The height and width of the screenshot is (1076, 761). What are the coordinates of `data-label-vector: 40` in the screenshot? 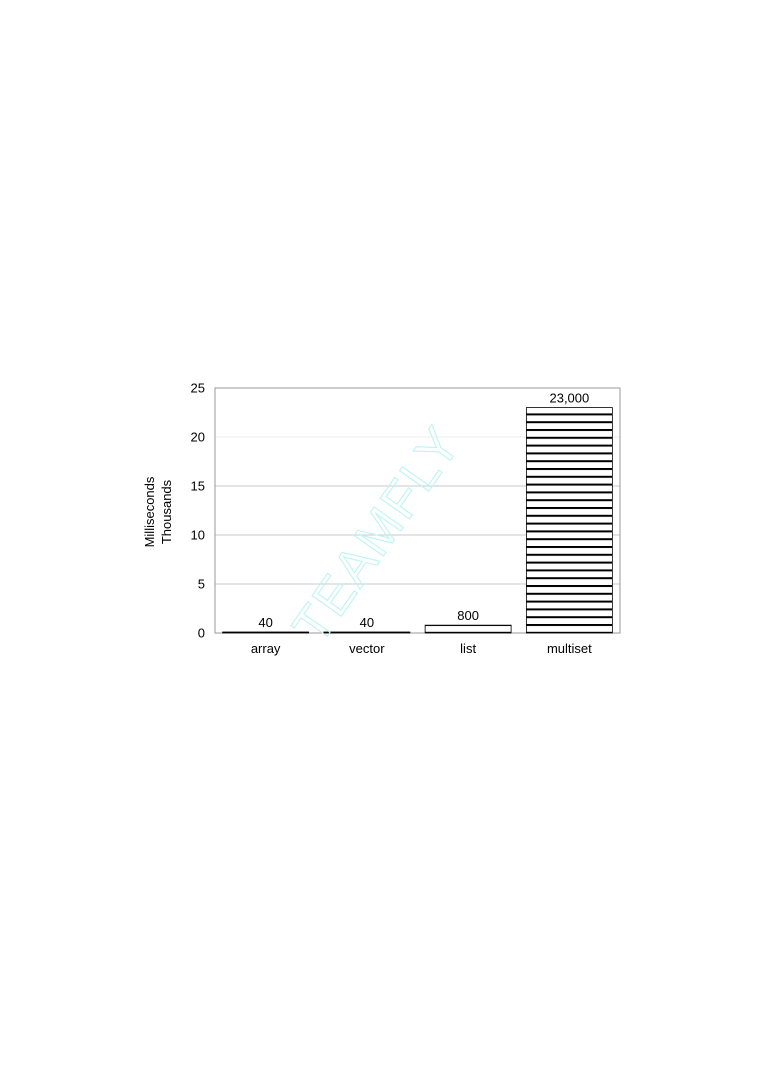 It's located at (367, 622).